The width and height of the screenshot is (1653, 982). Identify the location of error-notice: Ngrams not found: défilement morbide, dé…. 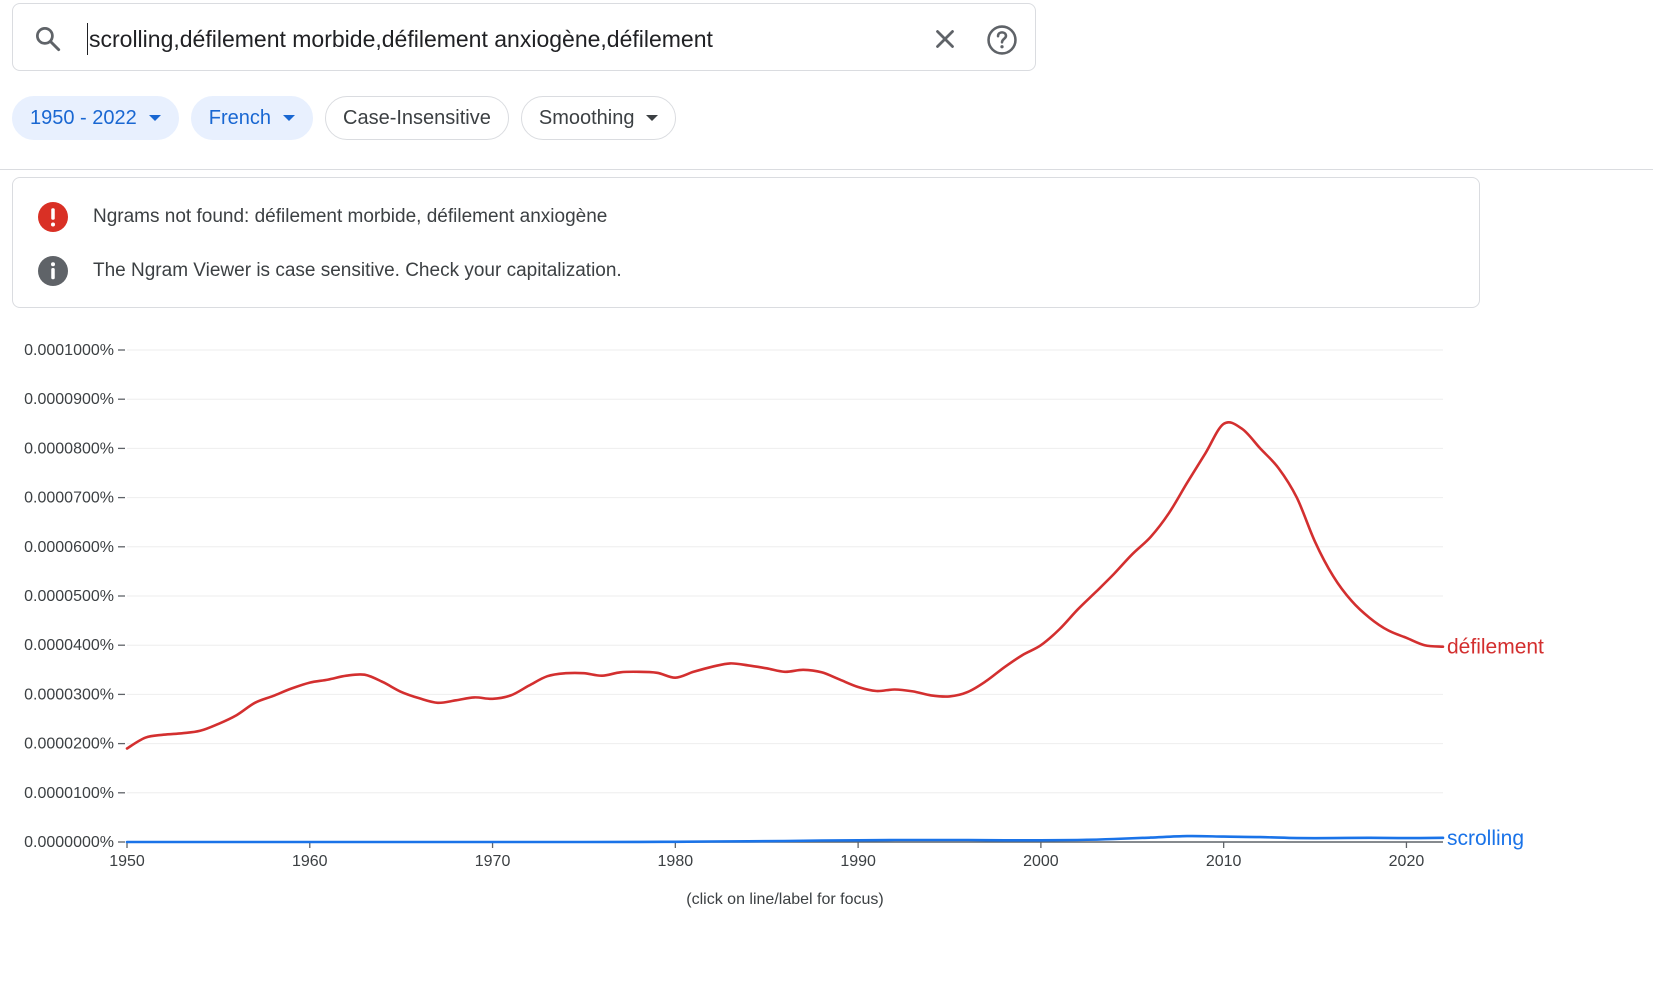
(322, 217).